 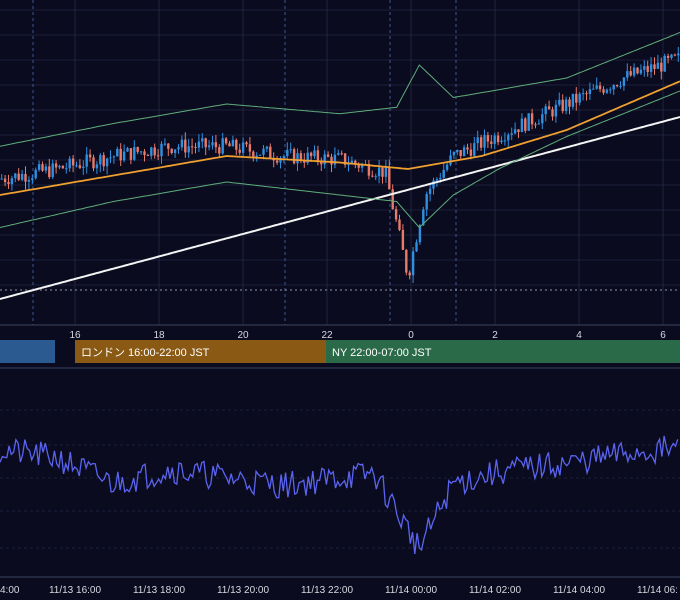 I want to click on time-tick-label: 4:00, so click(x=10, y=590).